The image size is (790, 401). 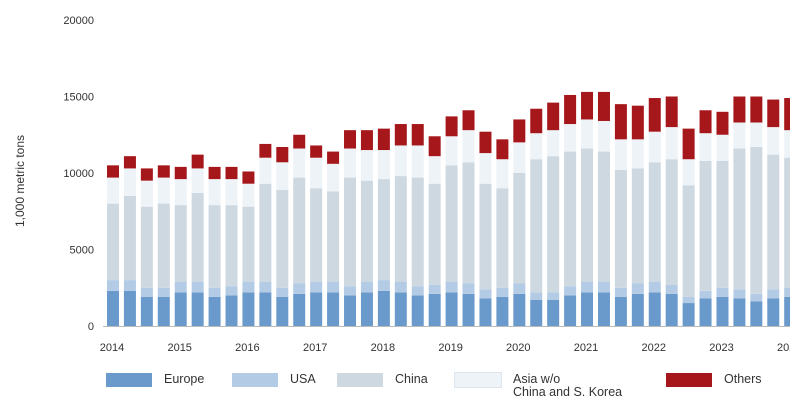 I want to click on x-tick-label: 2017, so click(x=315, y=348).